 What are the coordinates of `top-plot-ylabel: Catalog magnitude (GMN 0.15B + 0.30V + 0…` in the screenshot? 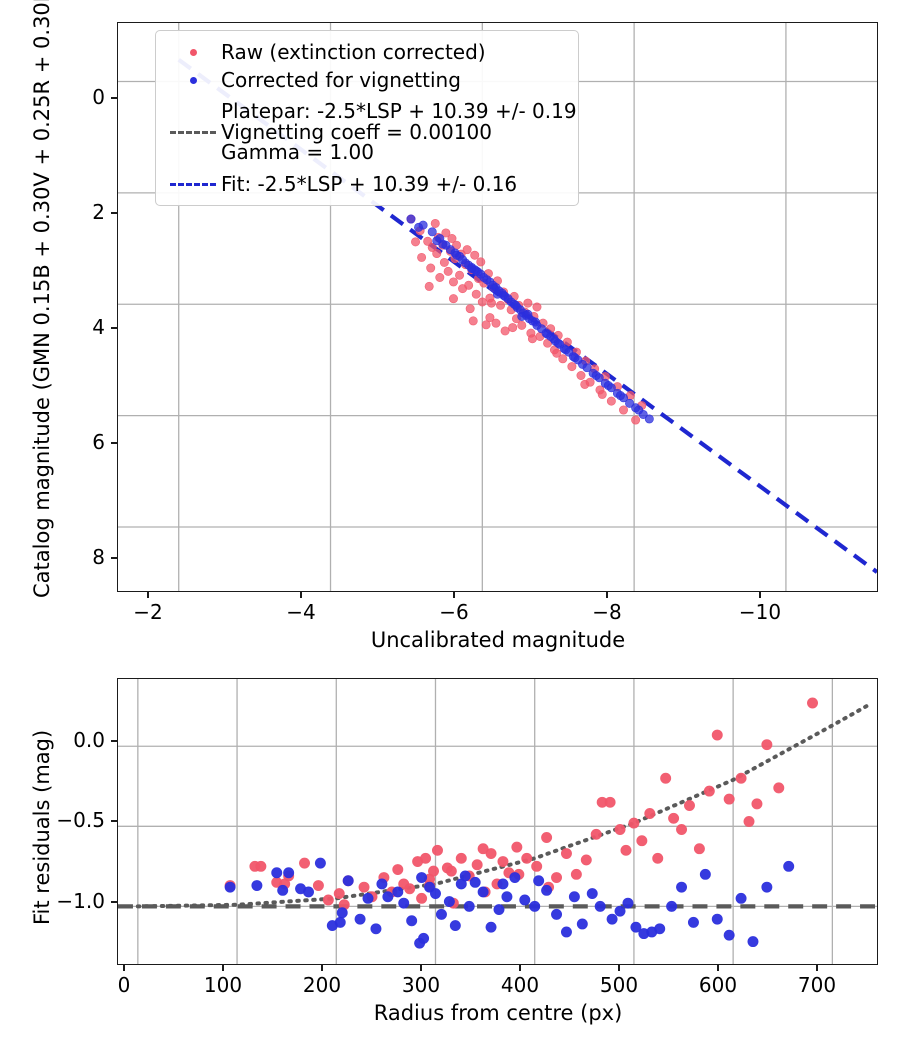 It's located at (42, 299).